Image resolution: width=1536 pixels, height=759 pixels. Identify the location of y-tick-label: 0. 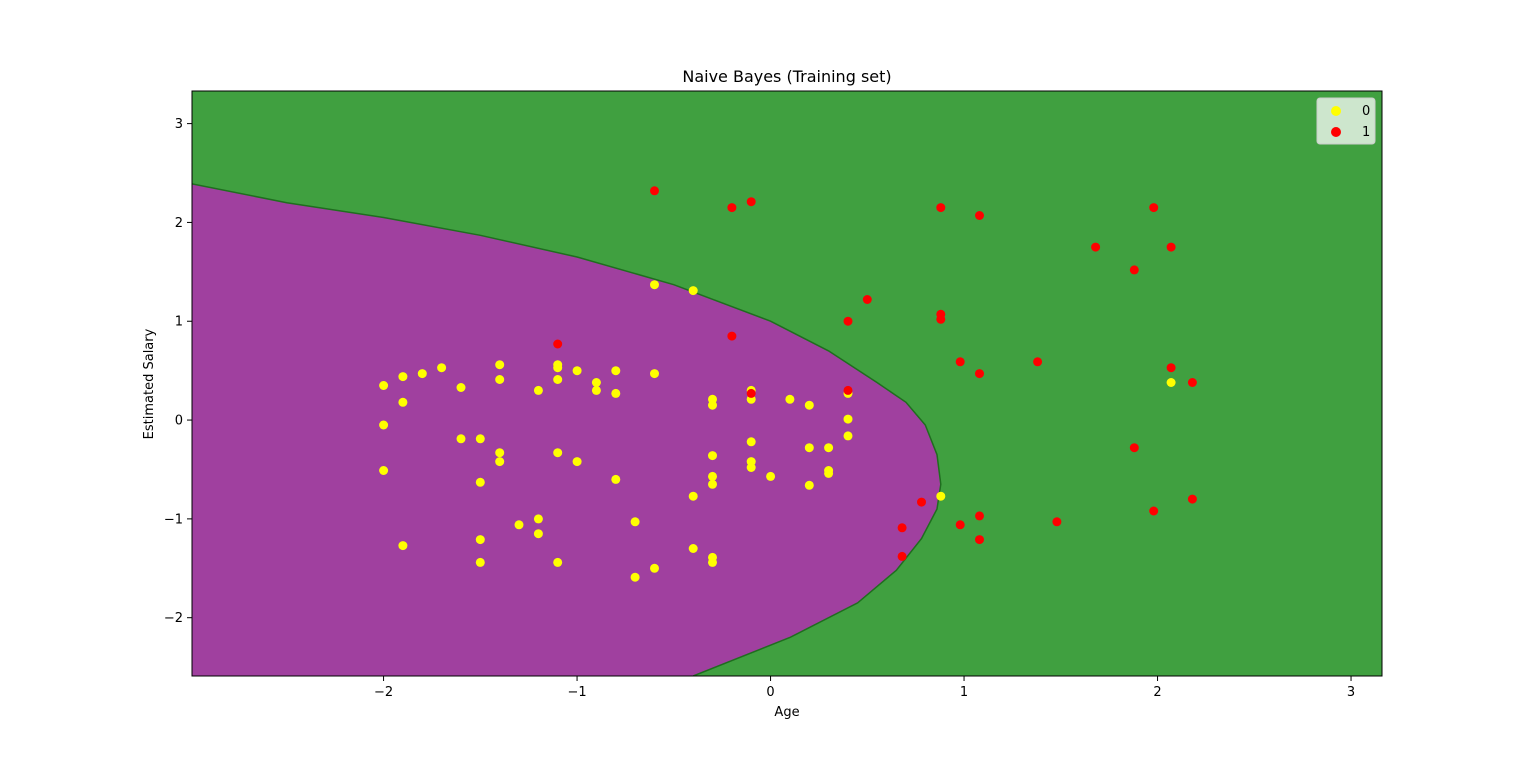
(179, 421).